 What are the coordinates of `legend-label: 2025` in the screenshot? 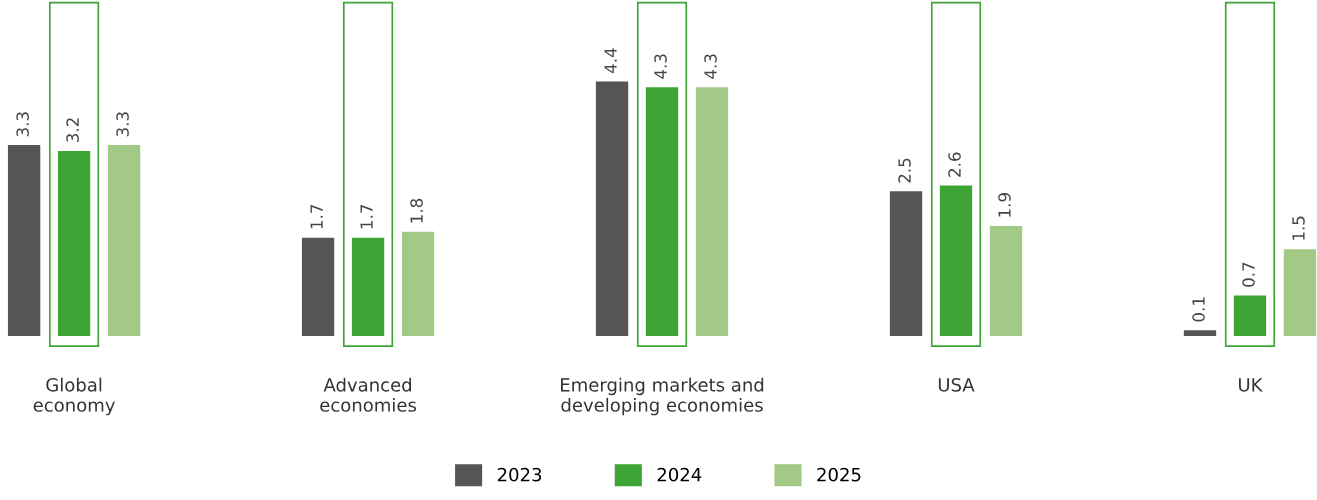 It's located at (839, 474).